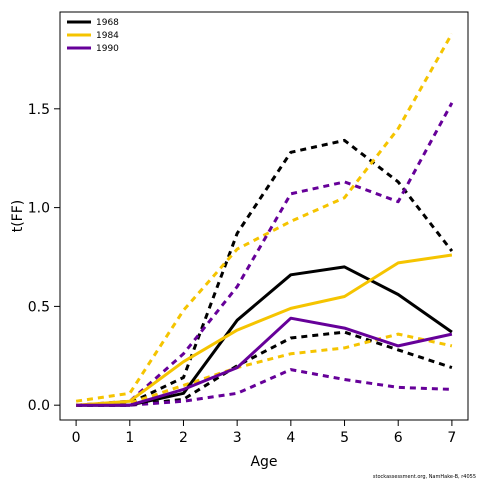 Image resolution: width=480 pixels, height=480 pixels. Describe the element at coordinates (39, 209) in the screenshot. I see `y-tick-label-2: 1.0` at that location.